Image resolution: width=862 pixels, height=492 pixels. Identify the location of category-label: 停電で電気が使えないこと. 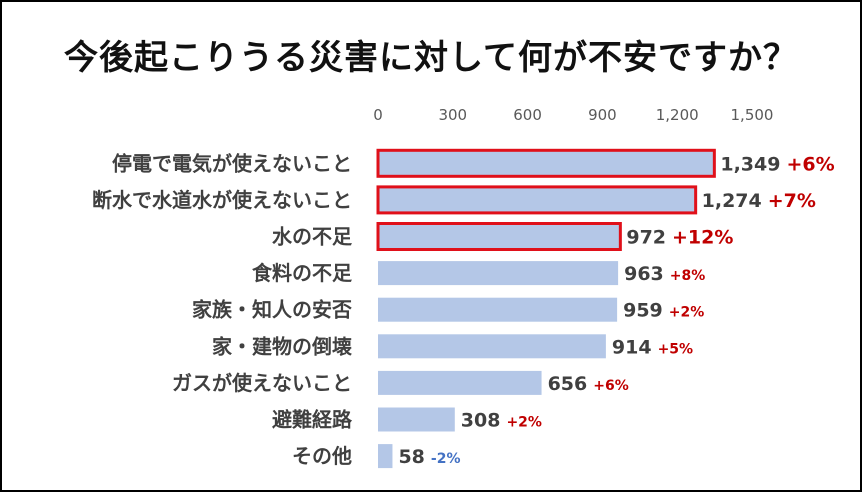
(232, 163).